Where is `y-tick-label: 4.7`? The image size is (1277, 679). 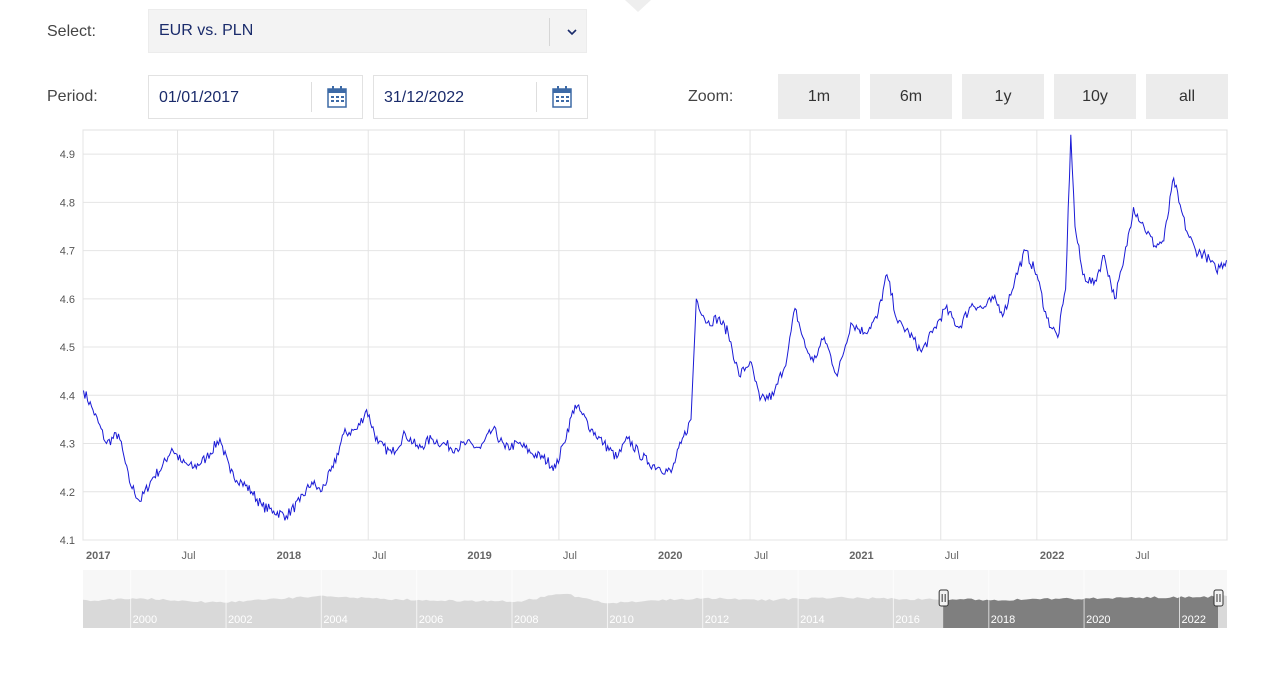
y-tick-label: 4.7 is located at coordinates (67, 252).